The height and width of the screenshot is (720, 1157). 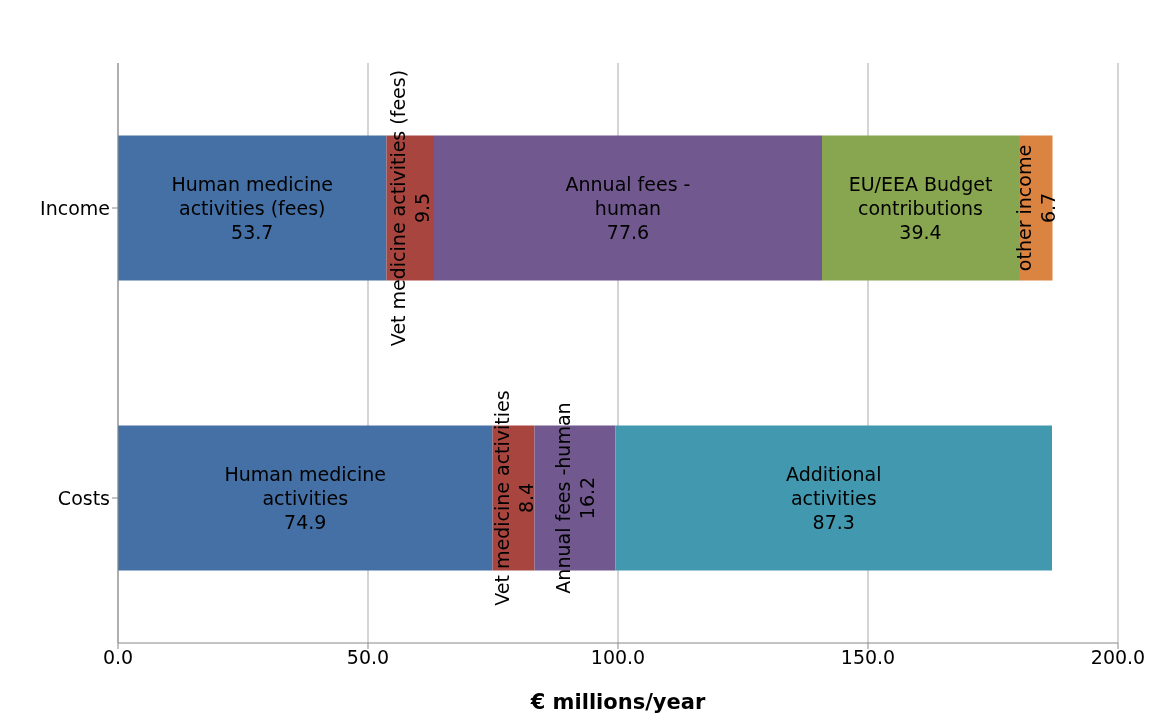 What do you see at coordinates (410, 208) in the screenshot?
I see `data-label: Vet medicine activities (fees) 9.5` at bounding box center [410, 208].